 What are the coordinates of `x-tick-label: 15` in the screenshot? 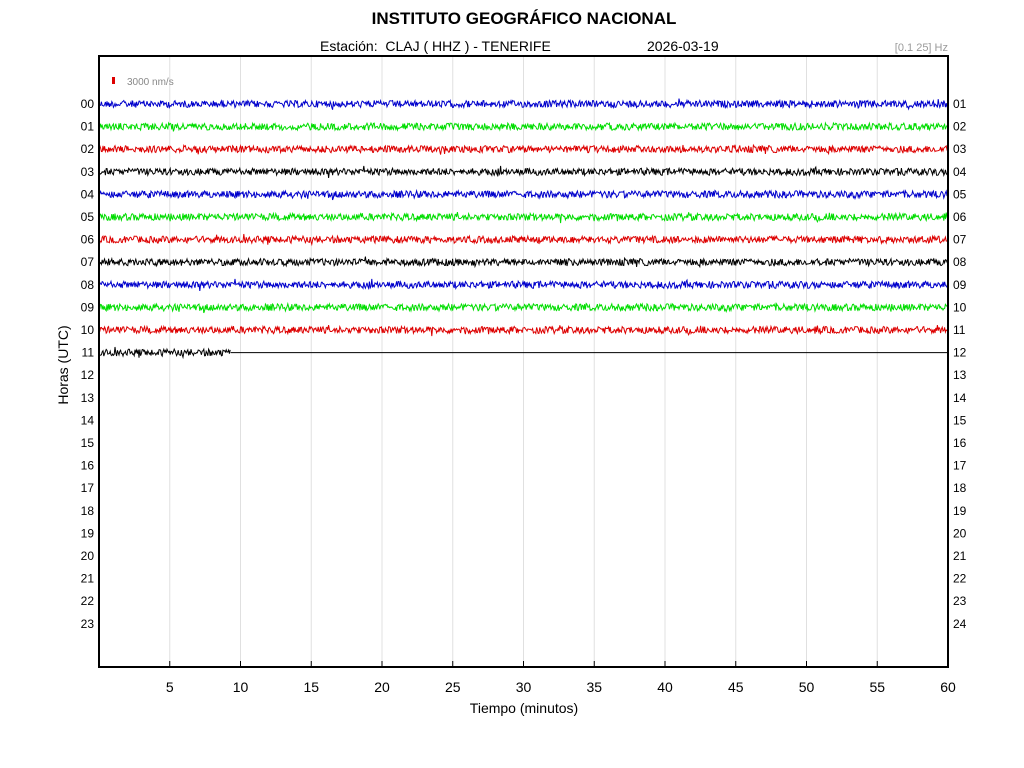 It's located at (311, 687).